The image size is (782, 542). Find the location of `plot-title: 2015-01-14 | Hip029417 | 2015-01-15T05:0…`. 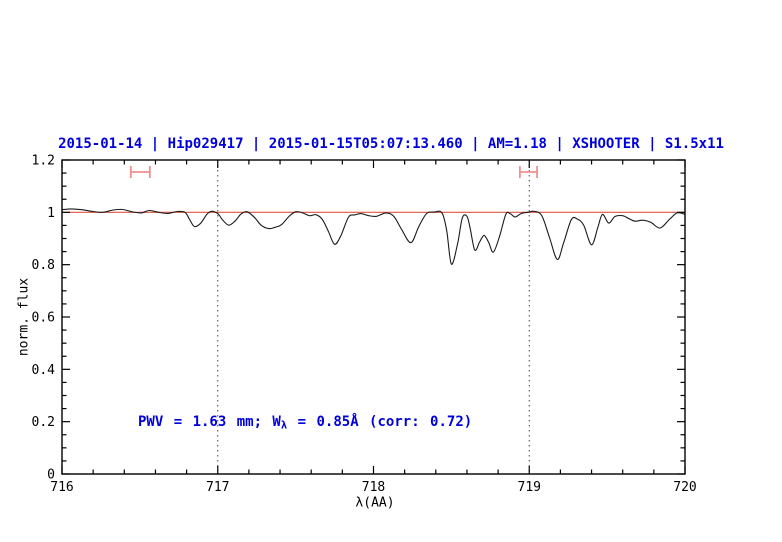

plot-title: 2015-01-14 | Hip029417 | 2015-01-15T05:0… is located at coordinates (391, 144).